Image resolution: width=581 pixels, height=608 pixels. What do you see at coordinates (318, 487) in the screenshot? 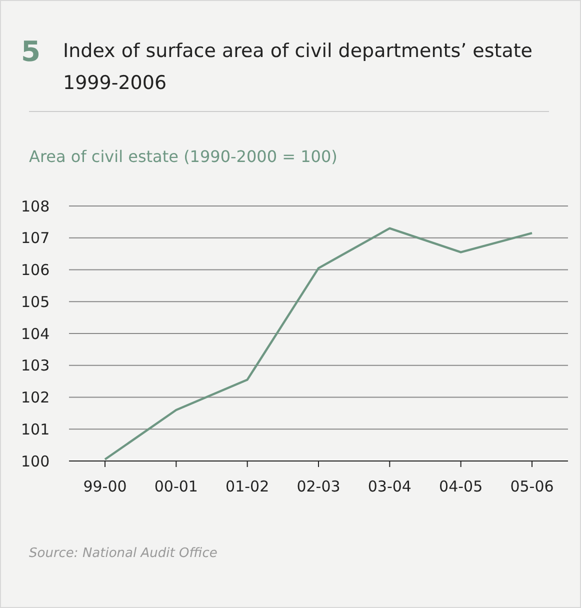
I see `x-tick-label: 02-03` at bounding box center [318, 487].